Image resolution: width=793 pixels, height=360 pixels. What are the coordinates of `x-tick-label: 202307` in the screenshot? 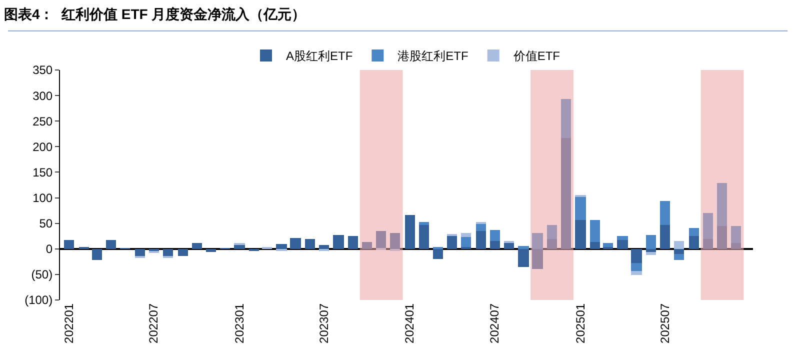 It's located at (323, 323).